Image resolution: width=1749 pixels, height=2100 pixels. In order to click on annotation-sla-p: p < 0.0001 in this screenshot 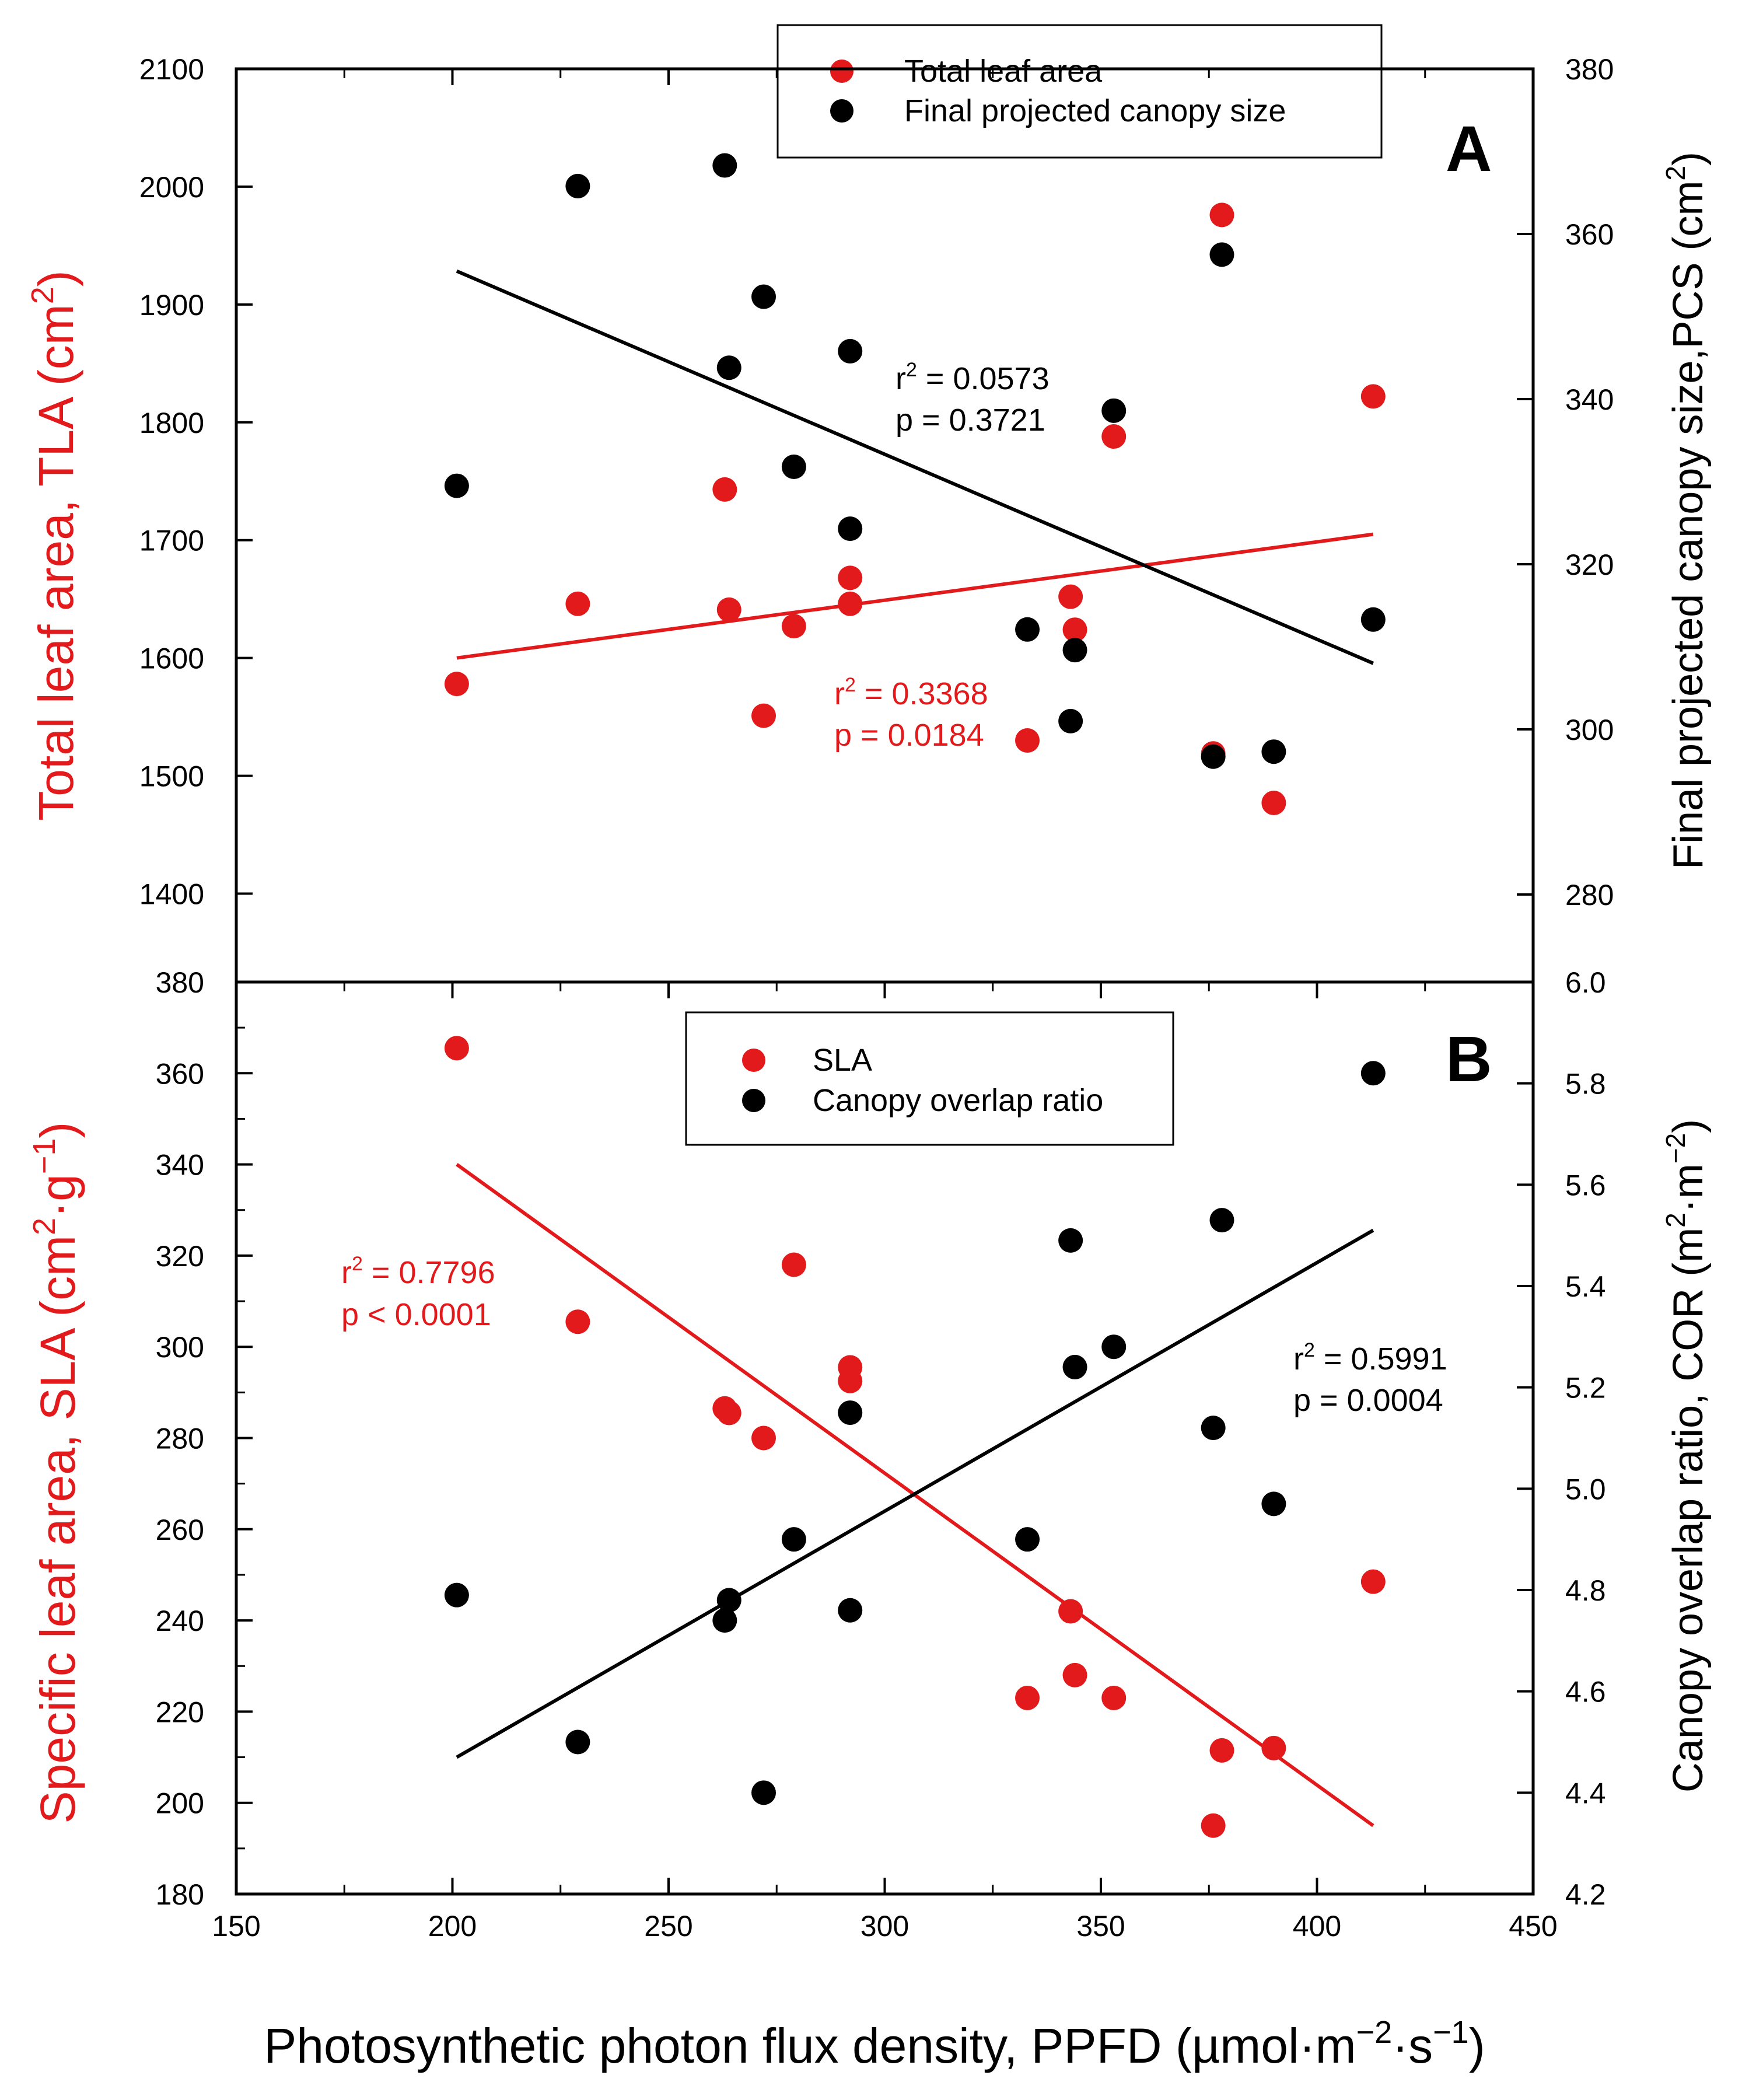, I will do `click(416, 1315)`.